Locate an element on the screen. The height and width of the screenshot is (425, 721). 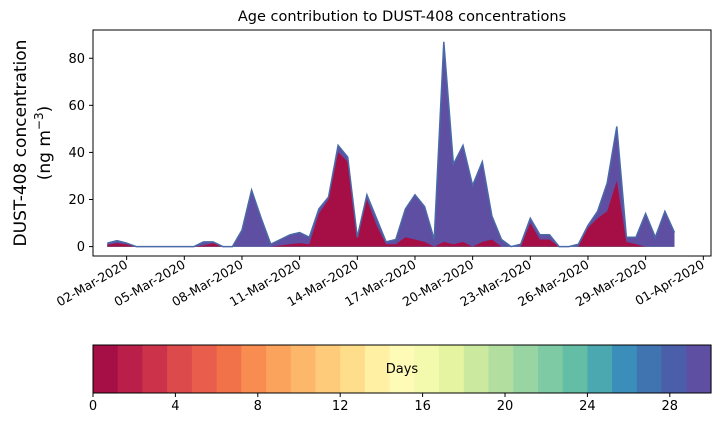
colorbar is located at coordinates (402, 369).